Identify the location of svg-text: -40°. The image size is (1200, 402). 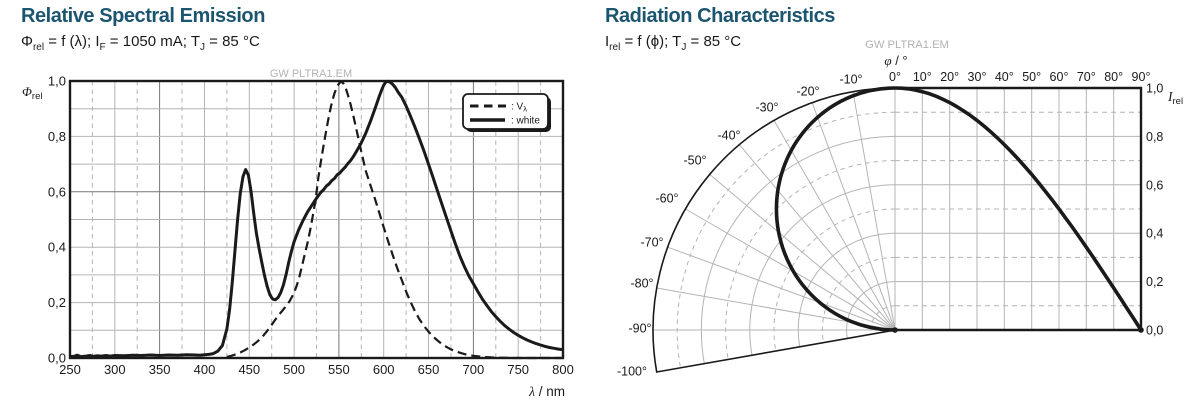
(728, 136).